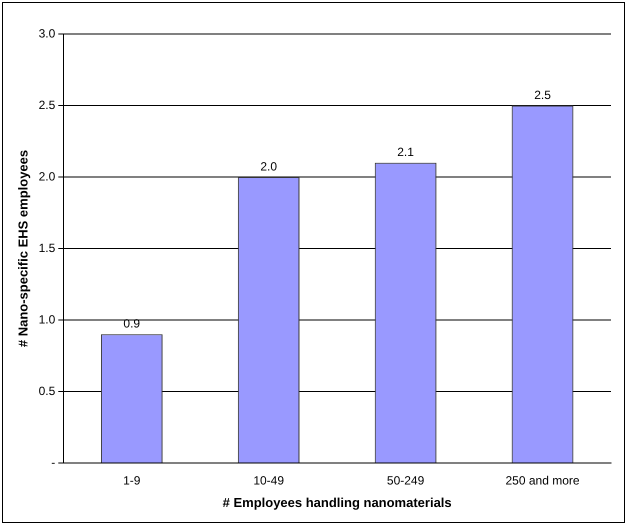 This screenshot has width=629, height=527. What do you see at coordinates (47, 319) in the screenshot?
I see `y-tick-label: 1.0` at bounding box center [47, 319].